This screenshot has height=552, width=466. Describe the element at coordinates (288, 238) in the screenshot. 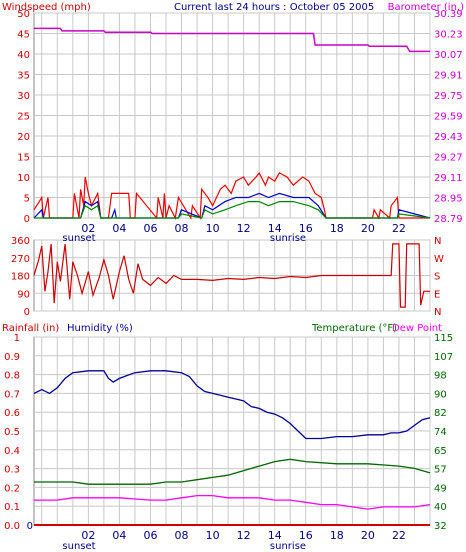

I see `sunrise-label-top: sunrise` at that location.